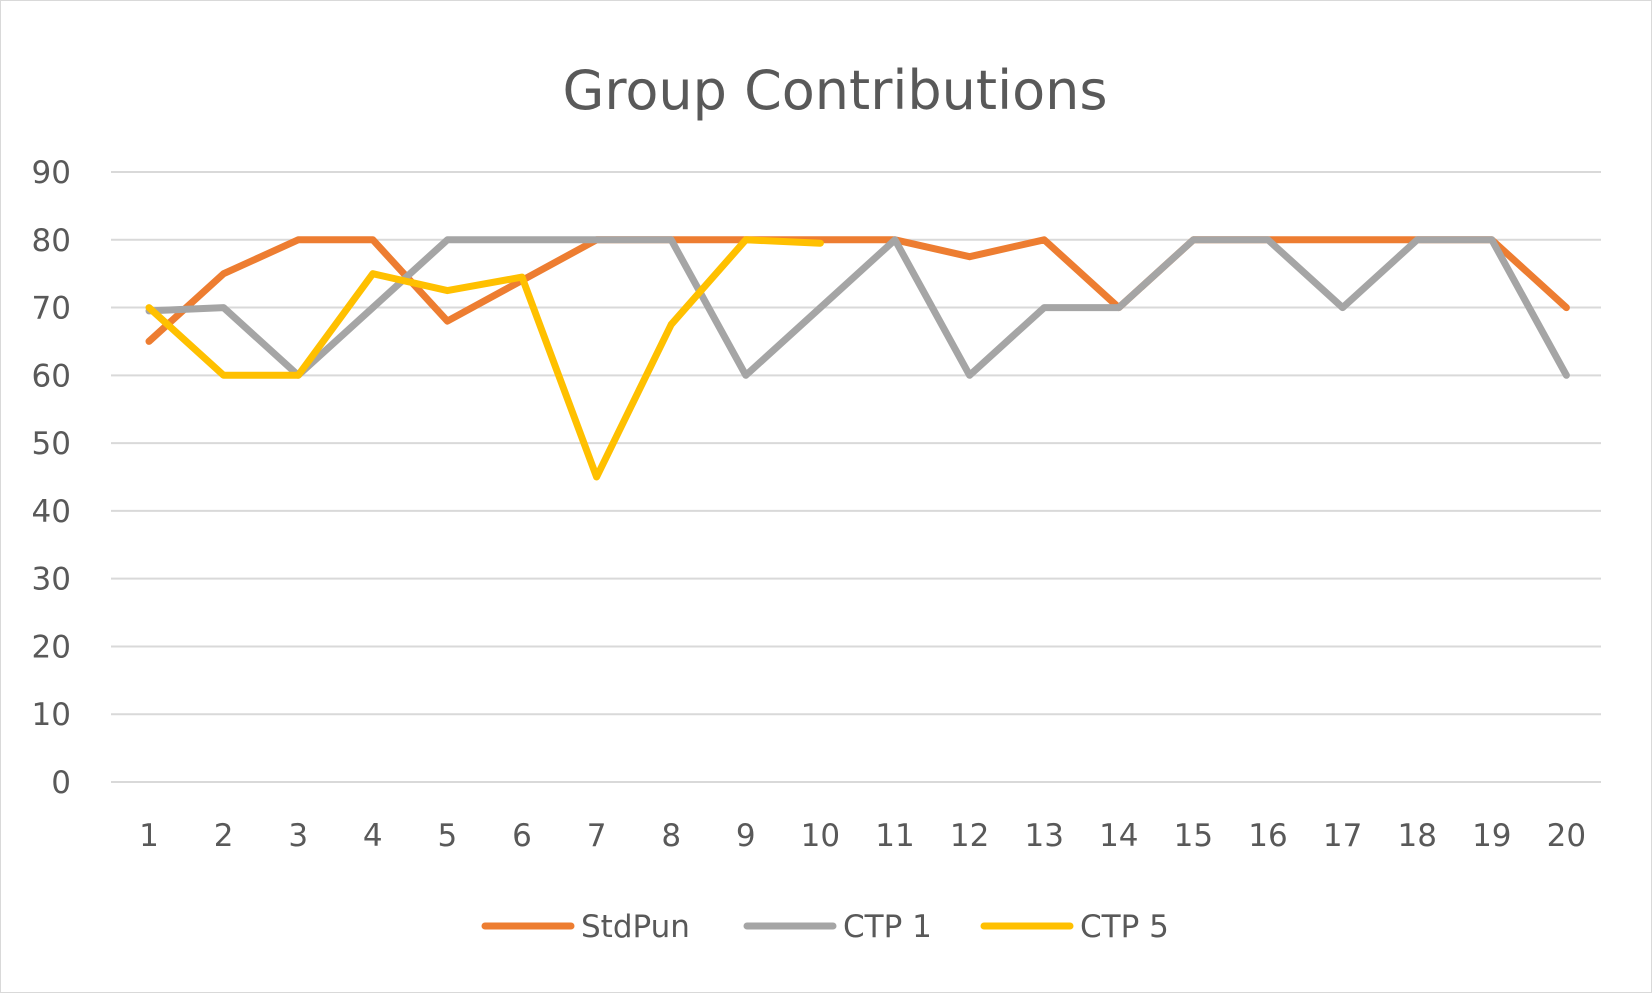 The width and height of the screenshot is (1652, 994). I want to click on x-tick-label: 16, so click(1267, 836).